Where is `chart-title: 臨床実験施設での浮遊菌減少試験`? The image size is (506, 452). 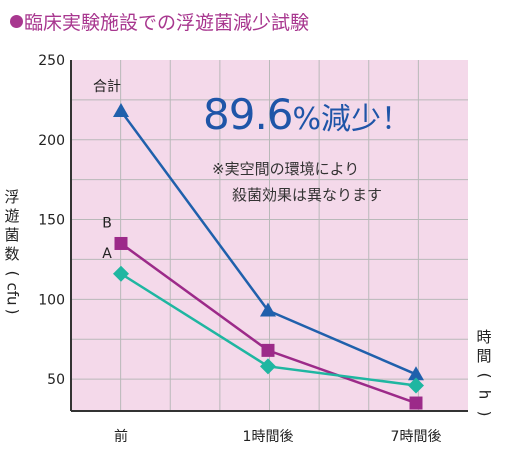 chart-title: 臨床実験施設での浮遊菌減少試験 is located at coordinates (159, 21).